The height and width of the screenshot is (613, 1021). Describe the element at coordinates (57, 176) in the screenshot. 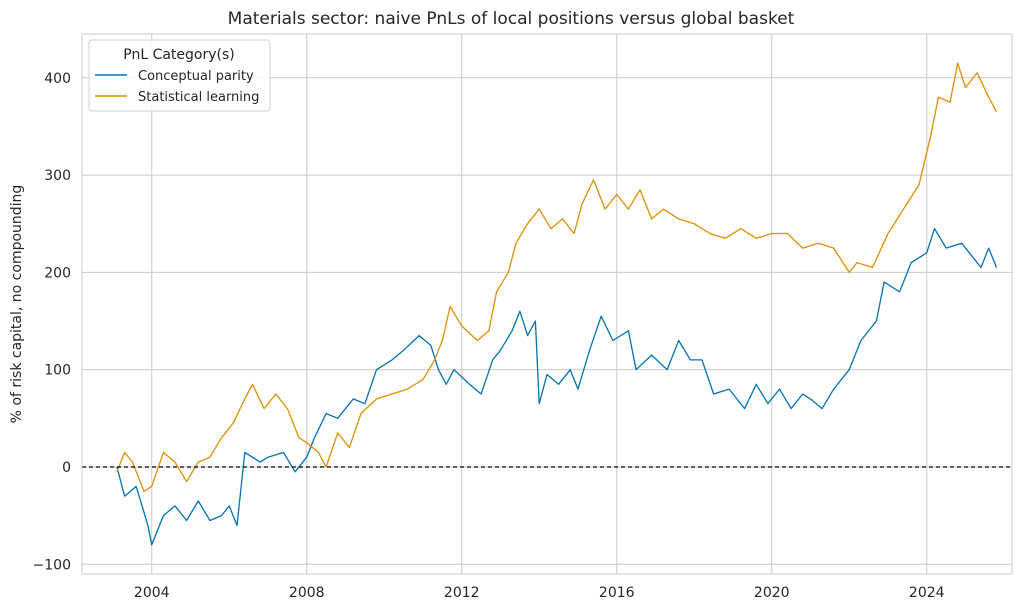

I see `y-tick-label: 300` at that location.